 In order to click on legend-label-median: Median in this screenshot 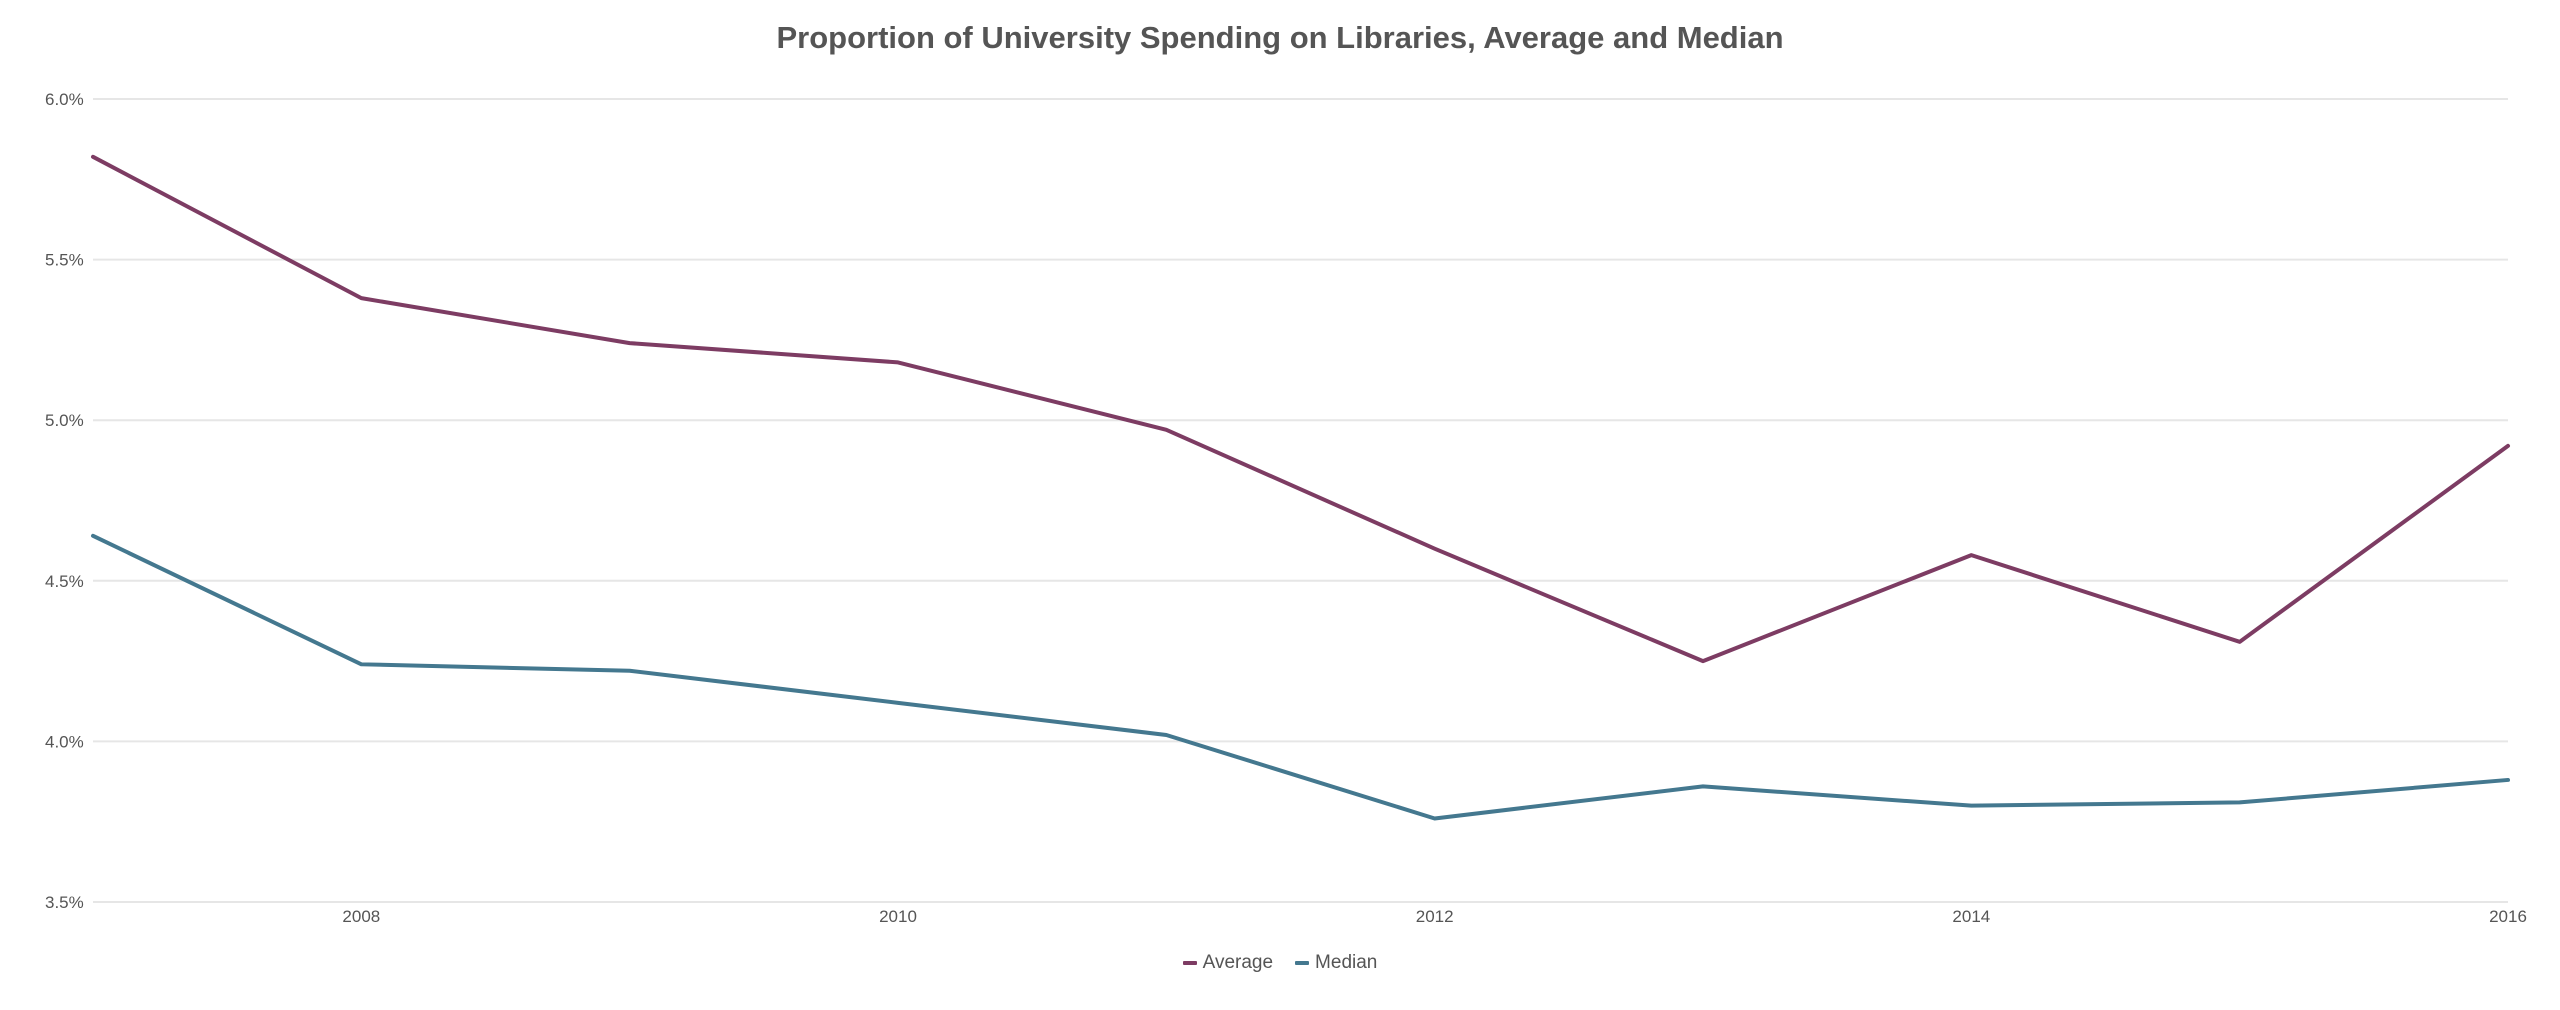, I will do `click(1346, 962)`.